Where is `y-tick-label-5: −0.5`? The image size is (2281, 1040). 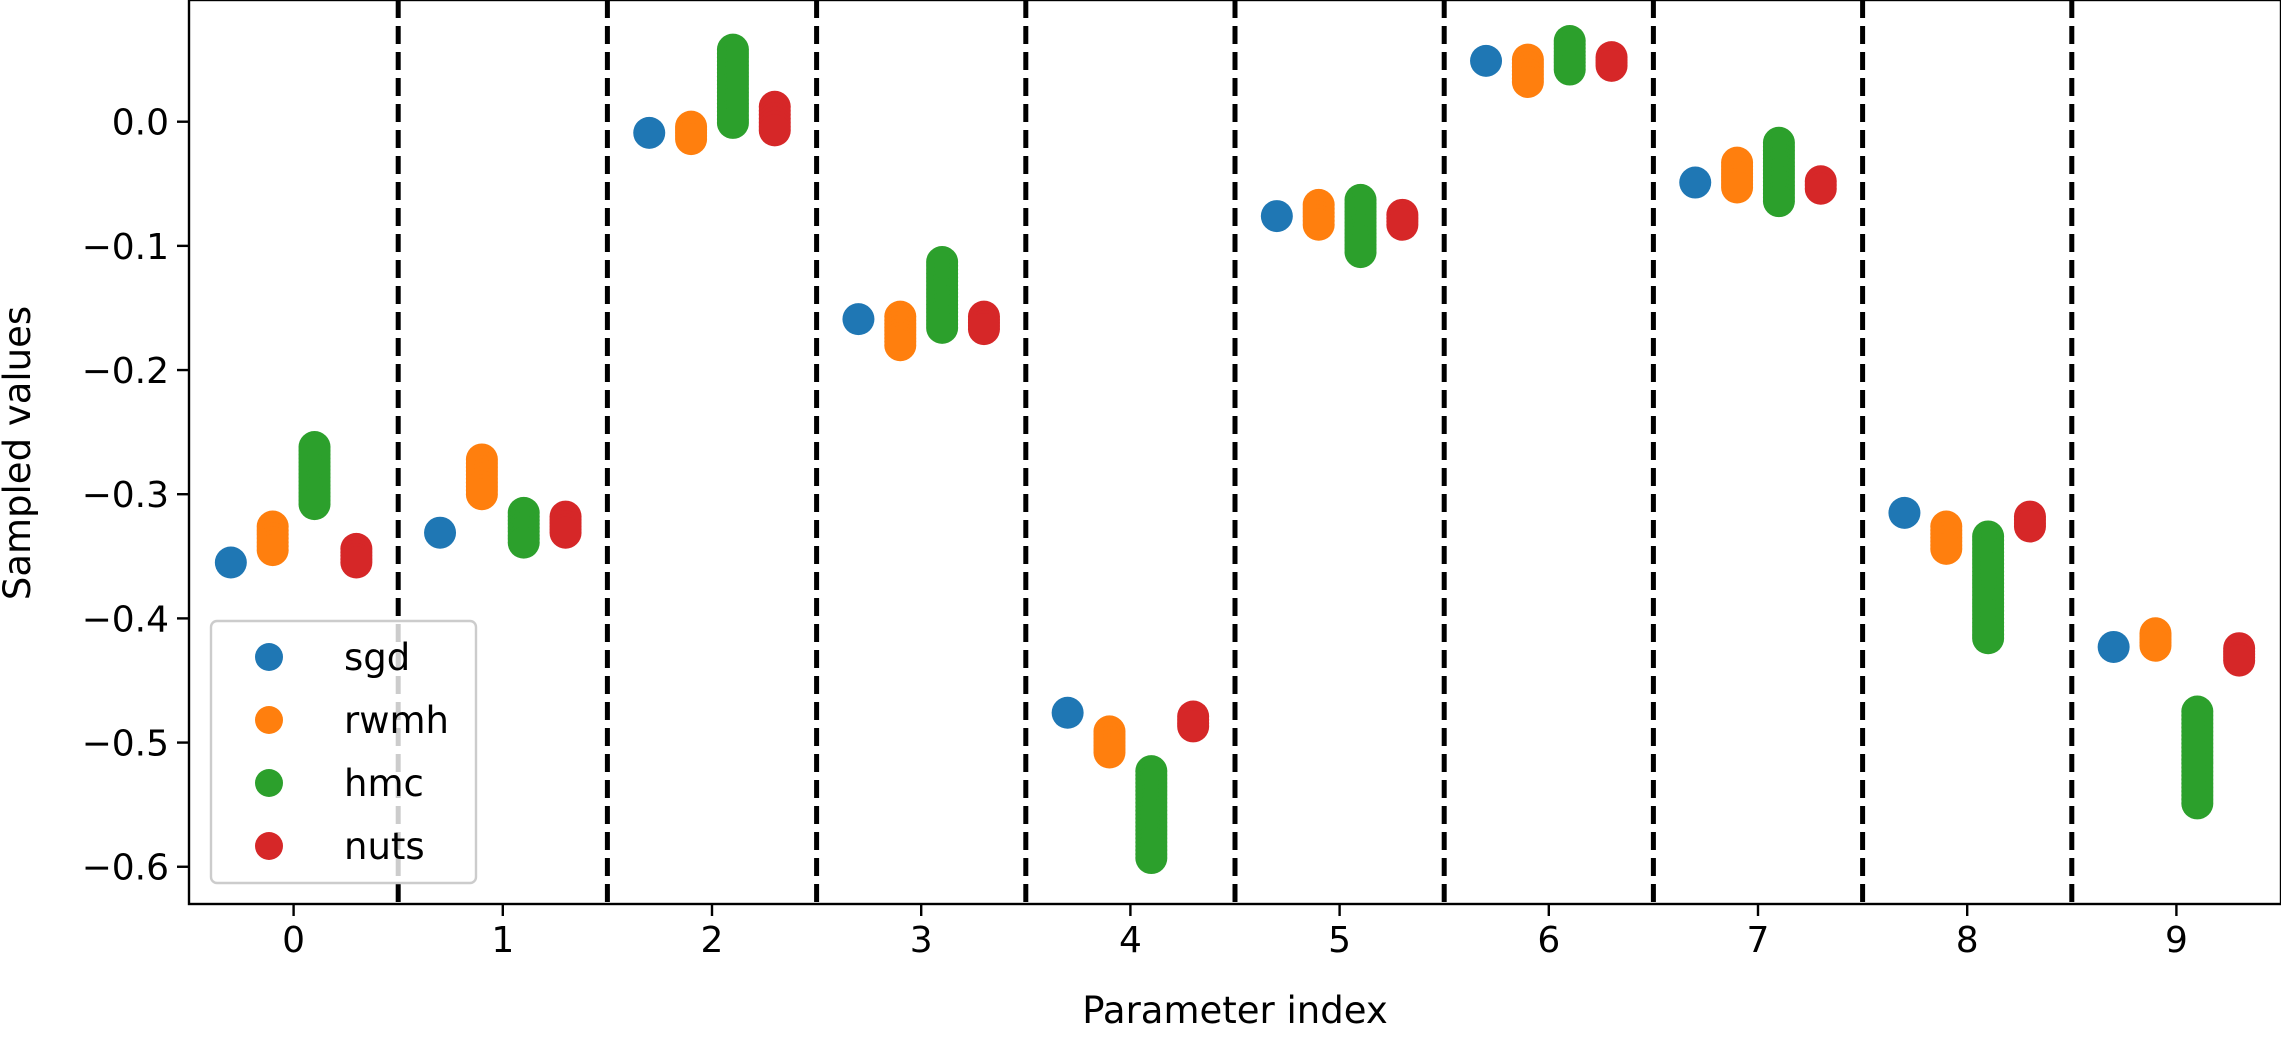 y-tick-label-5: −0.5 is located at coordinates (125, 744).